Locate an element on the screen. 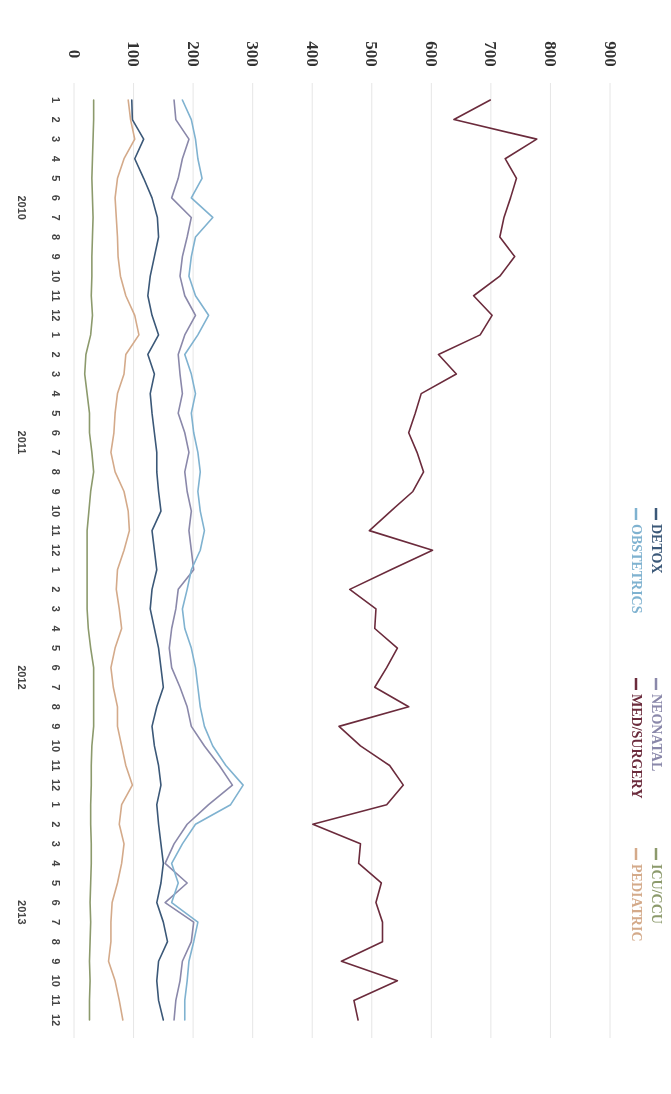 The height and width of the screenshot is (1094, 671). text: 2010 is located at coordinates (22, 207).